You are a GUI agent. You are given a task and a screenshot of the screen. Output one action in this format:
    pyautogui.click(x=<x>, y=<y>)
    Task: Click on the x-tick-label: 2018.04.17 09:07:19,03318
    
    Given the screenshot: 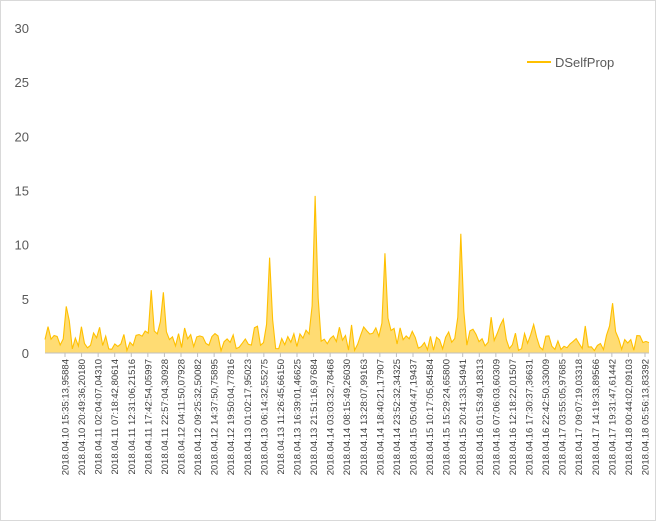 What is the action you would take?
    pyautogui.click(x=579, y=417)
    